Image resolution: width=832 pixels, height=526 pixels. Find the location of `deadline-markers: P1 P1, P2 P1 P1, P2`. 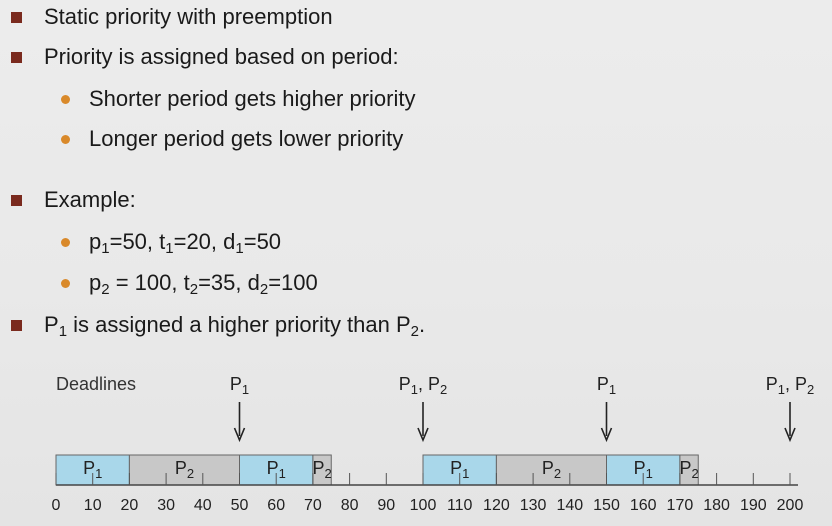

deadline-markers: P1 P1, P2 P1 P1, P2 is located at coordinates (522, 408).